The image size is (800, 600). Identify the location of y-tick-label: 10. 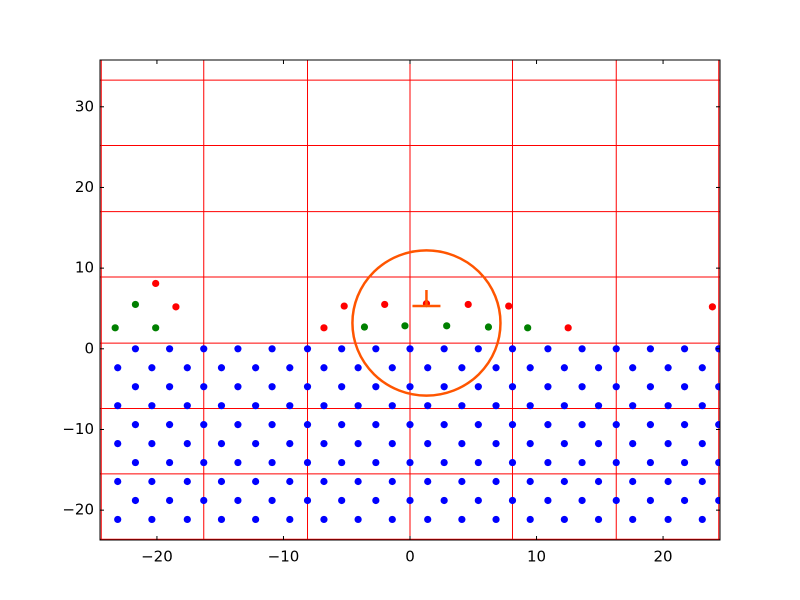
(84, 268).